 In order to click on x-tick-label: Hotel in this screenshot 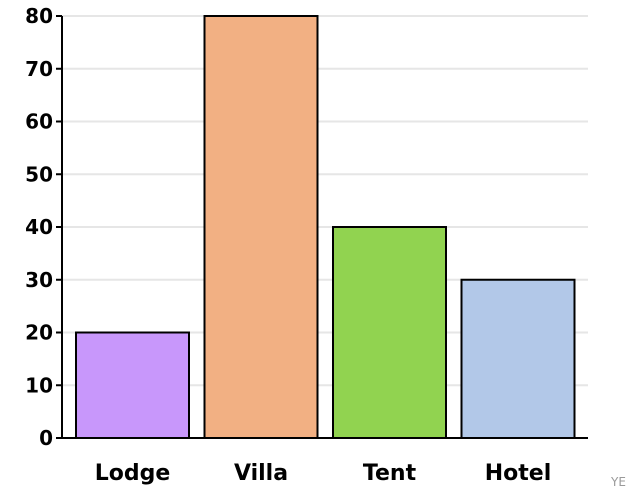, I will do `click(518, 473)`.